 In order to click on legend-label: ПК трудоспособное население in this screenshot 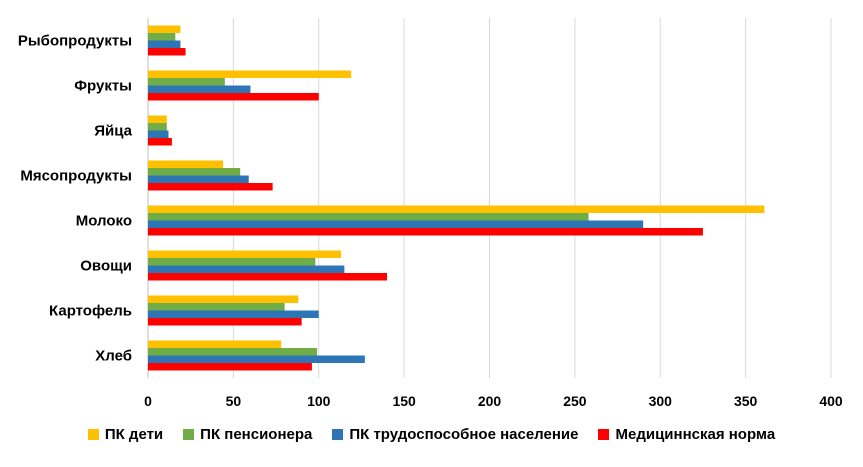, I will do `click(464, 434)`.